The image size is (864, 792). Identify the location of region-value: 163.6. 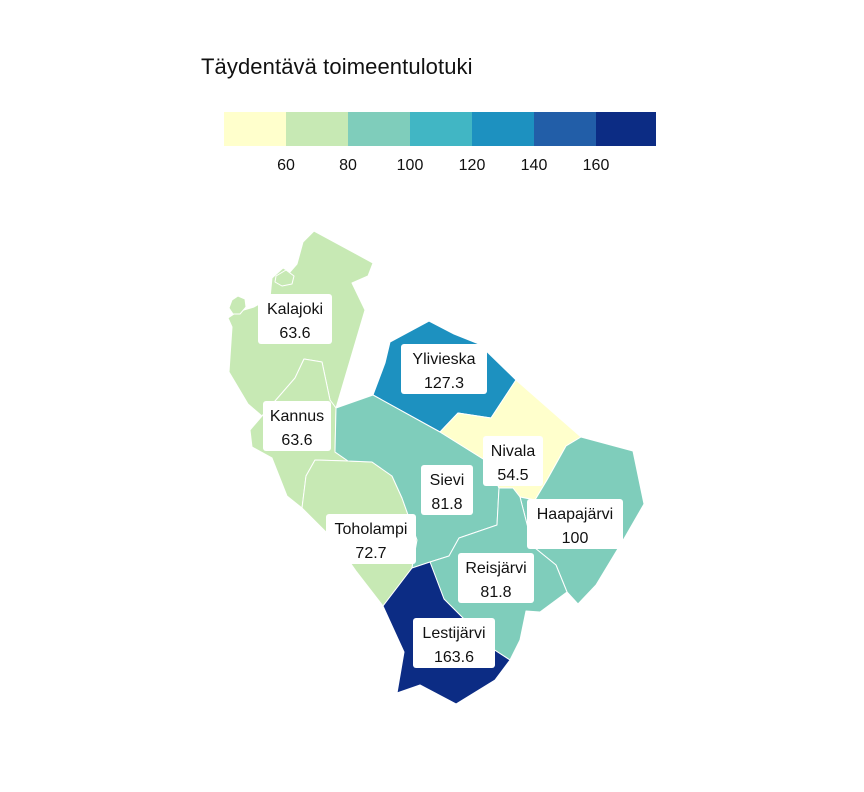
(454, 657).